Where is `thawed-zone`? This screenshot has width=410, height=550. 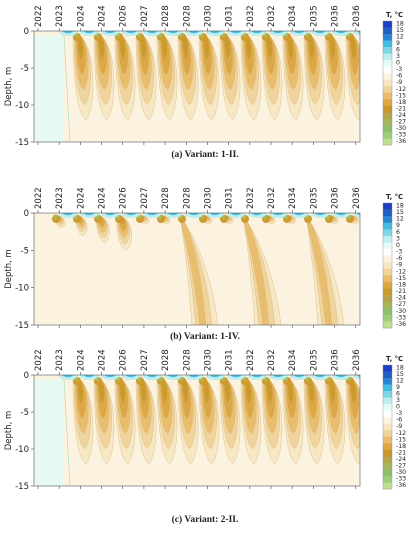 thawed-zone is located at coordinates (49, 89).